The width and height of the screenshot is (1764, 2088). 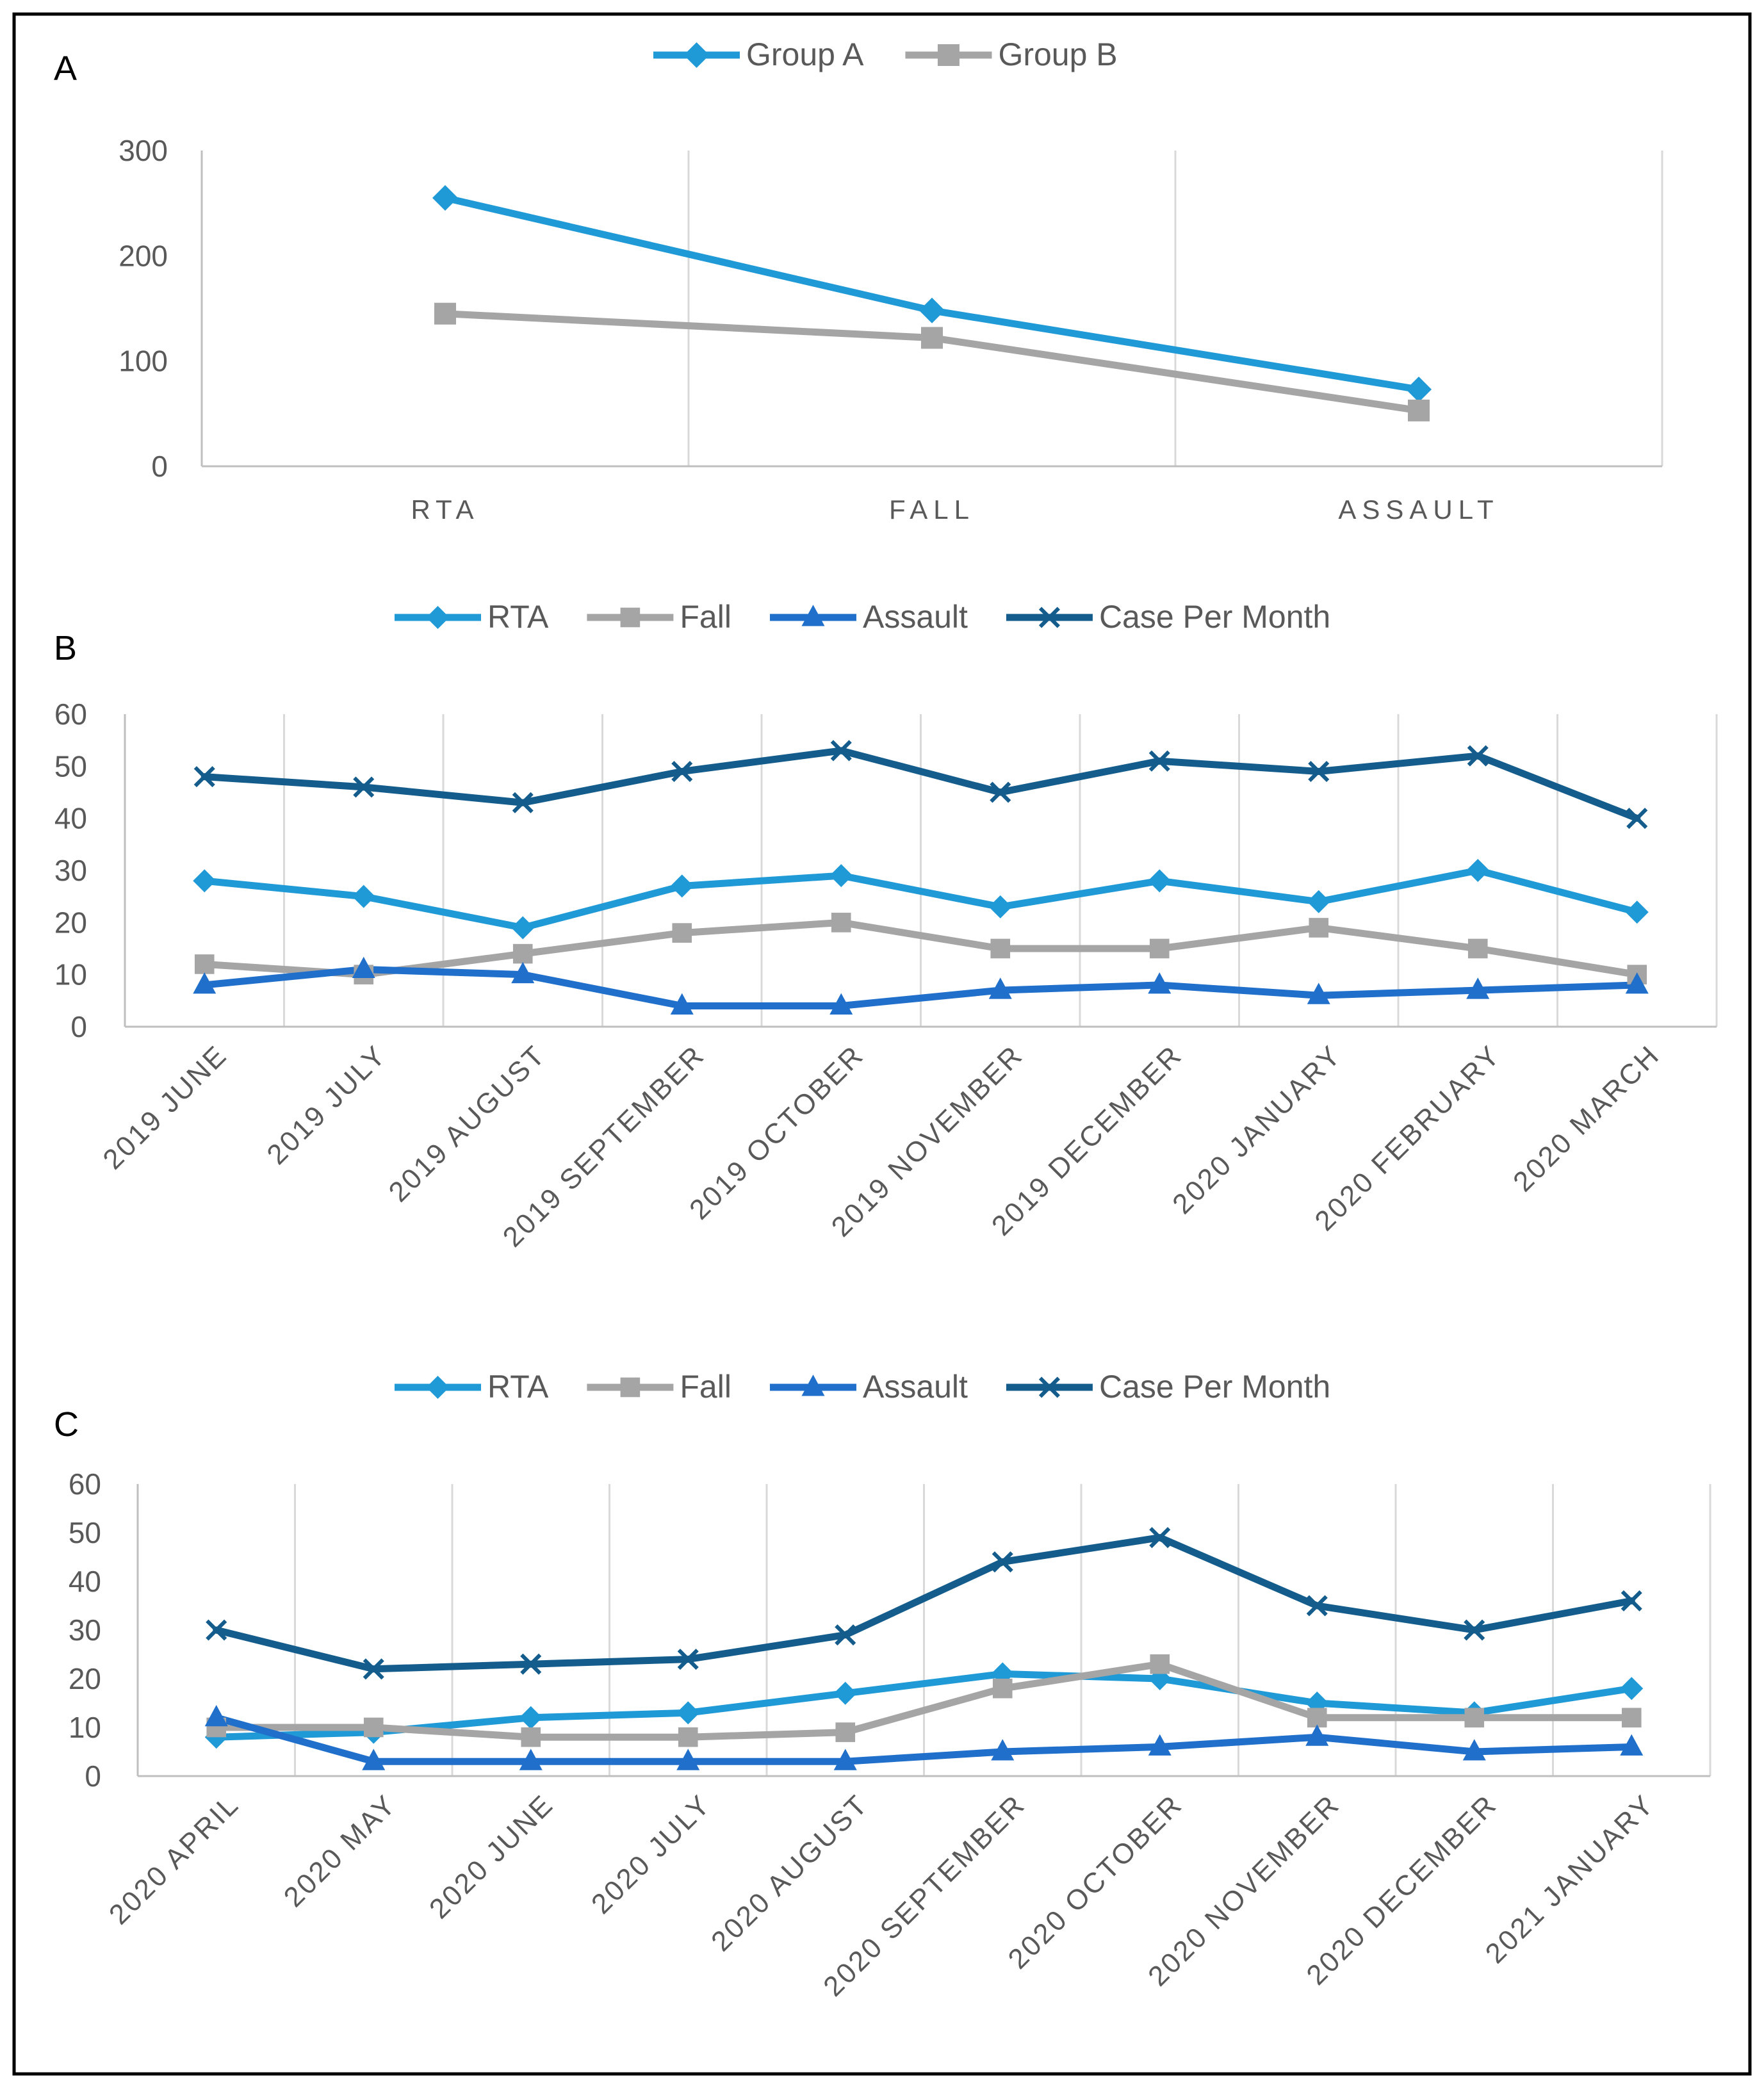 I want to click on panel-label-a: A, so click(x=65, y=68).